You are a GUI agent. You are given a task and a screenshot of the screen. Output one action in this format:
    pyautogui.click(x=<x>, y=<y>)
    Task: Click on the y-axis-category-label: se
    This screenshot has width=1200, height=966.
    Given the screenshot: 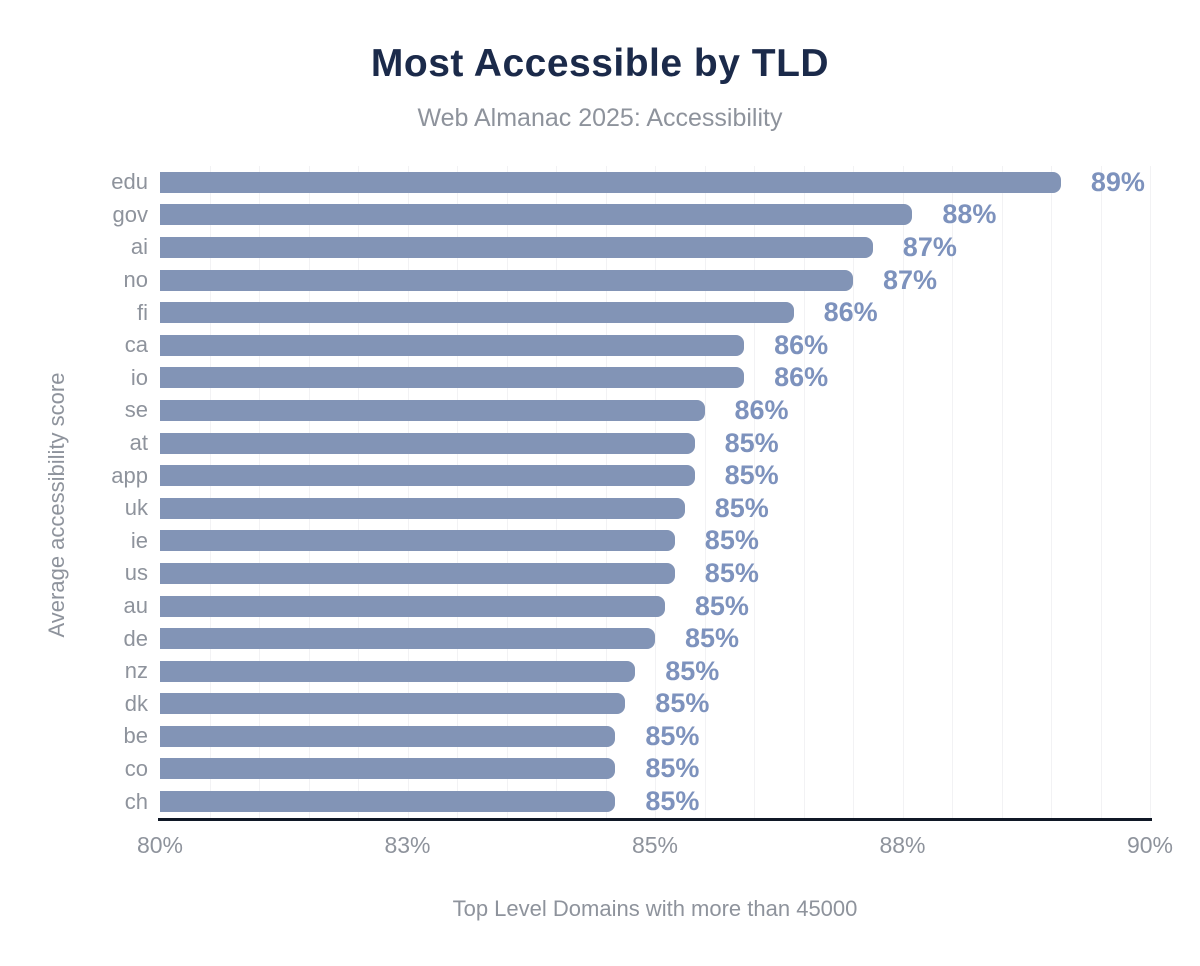 What is the action you would take?
    pyautogui.click(x=136, y=410)
    